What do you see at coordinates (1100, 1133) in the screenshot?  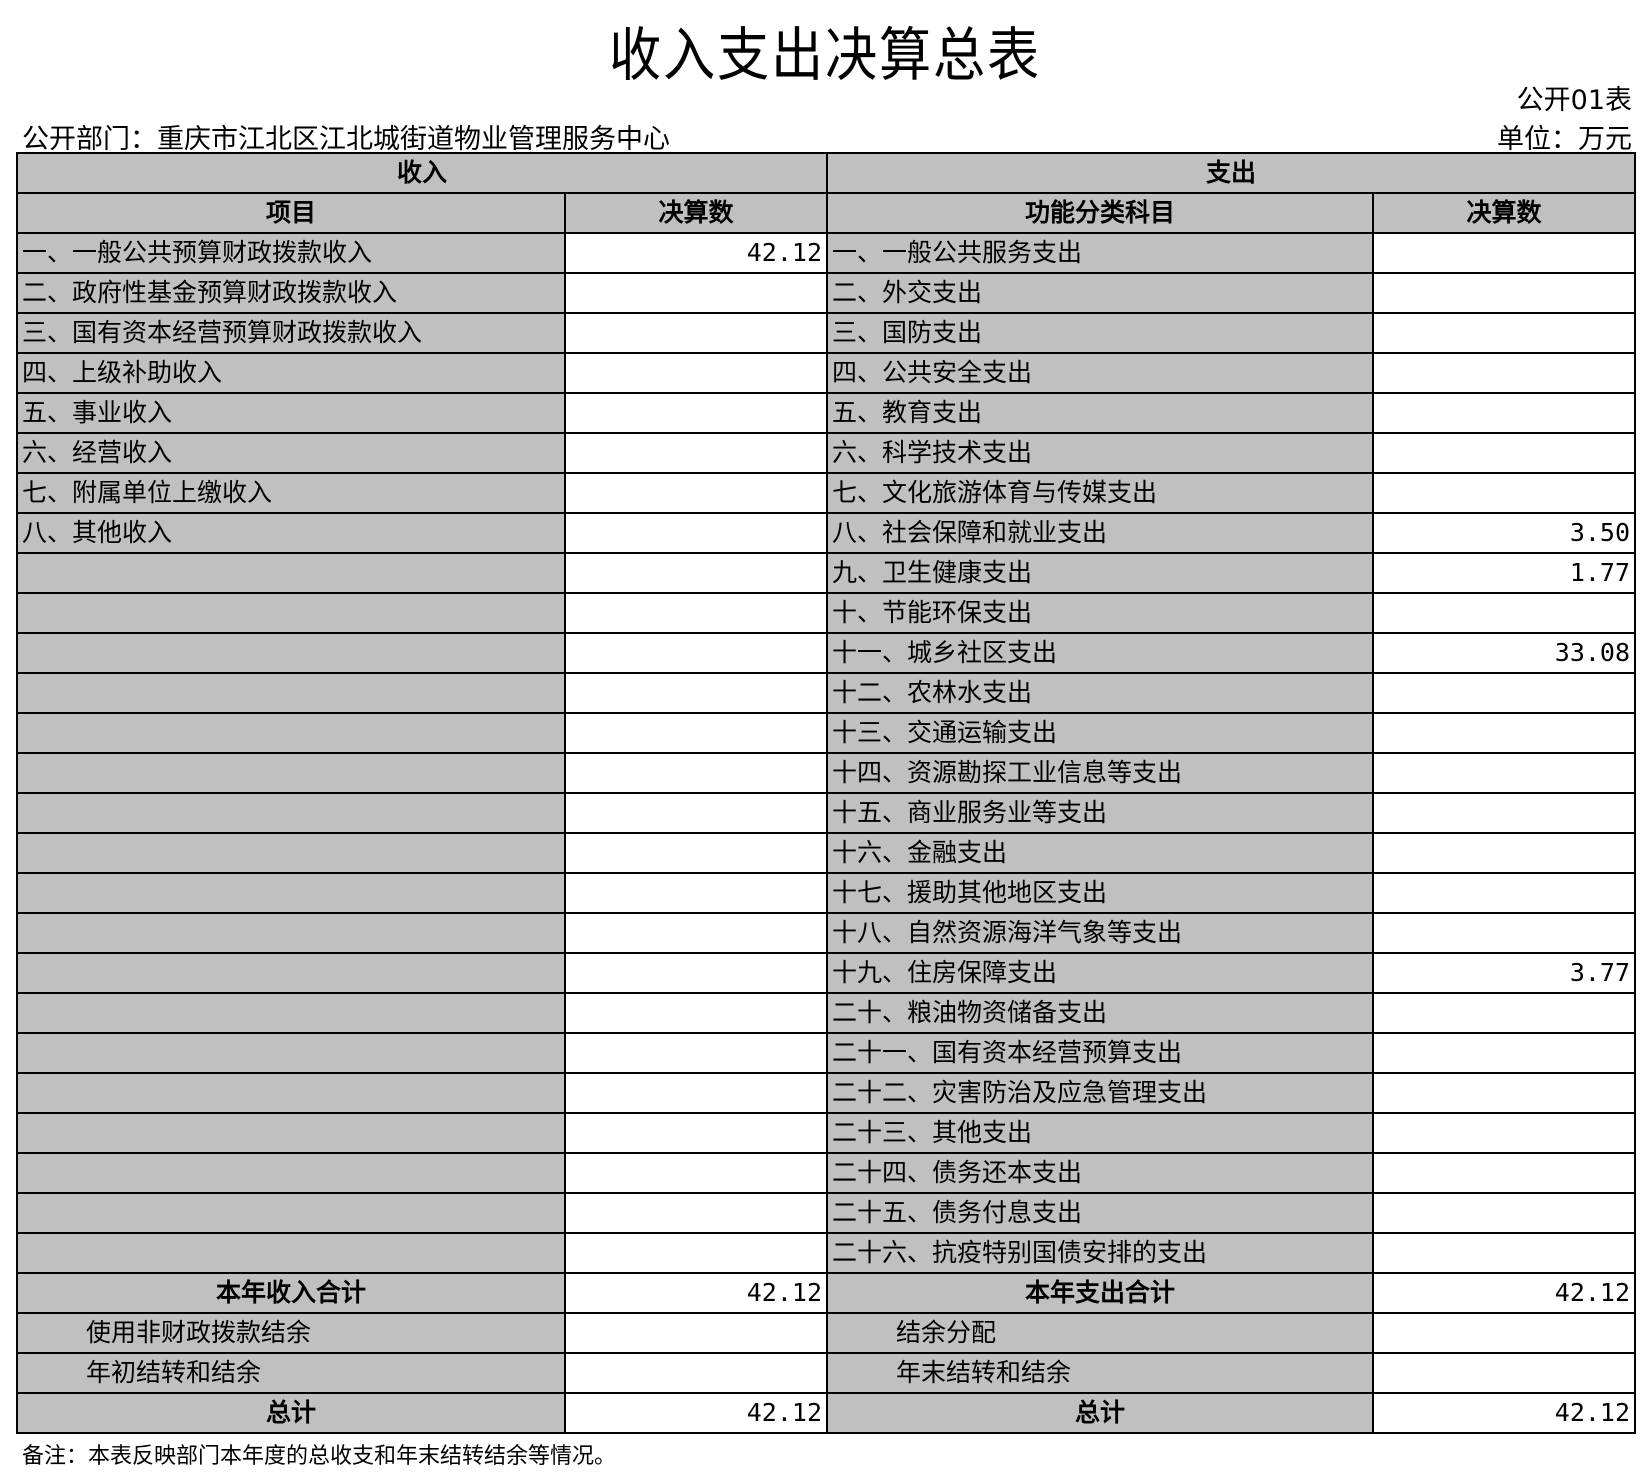 I see `expense-item: 二十三、其他支出` at bounding box center [1100, 1133].